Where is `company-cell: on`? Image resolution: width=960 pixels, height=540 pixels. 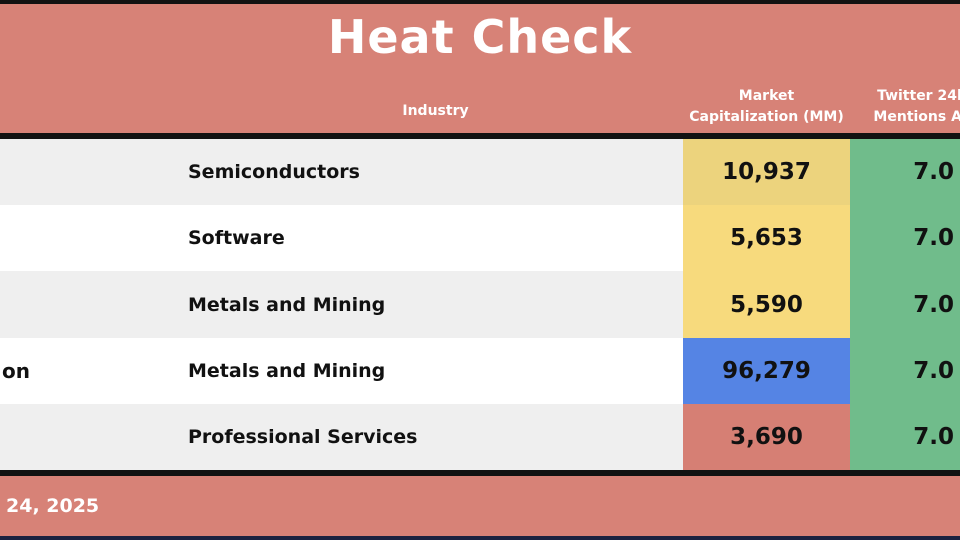 company-cell: on is located at coordinates (94, 371).